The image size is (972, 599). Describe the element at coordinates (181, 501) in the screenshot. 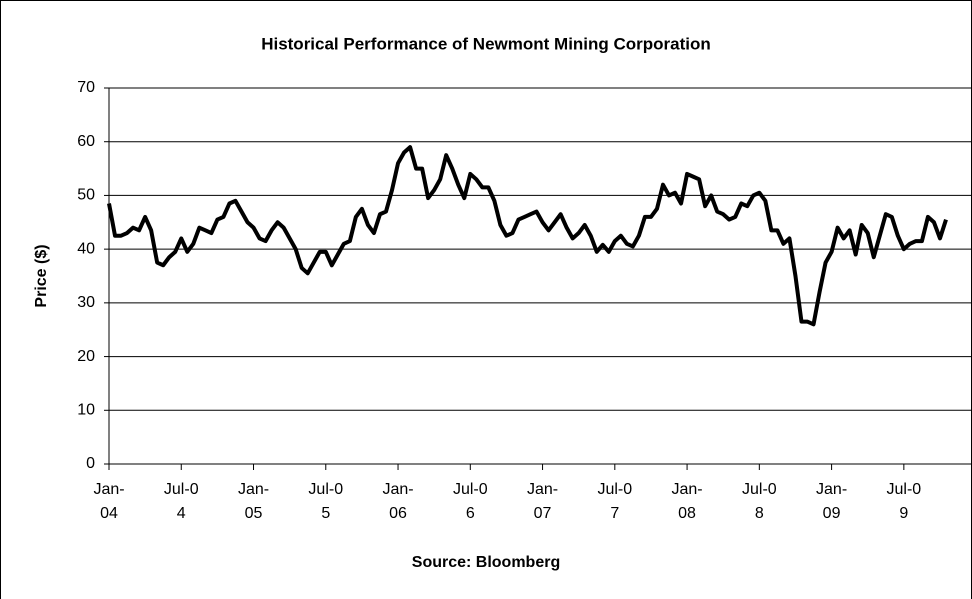

I see `x-tick-label: Jul-04` at that location.